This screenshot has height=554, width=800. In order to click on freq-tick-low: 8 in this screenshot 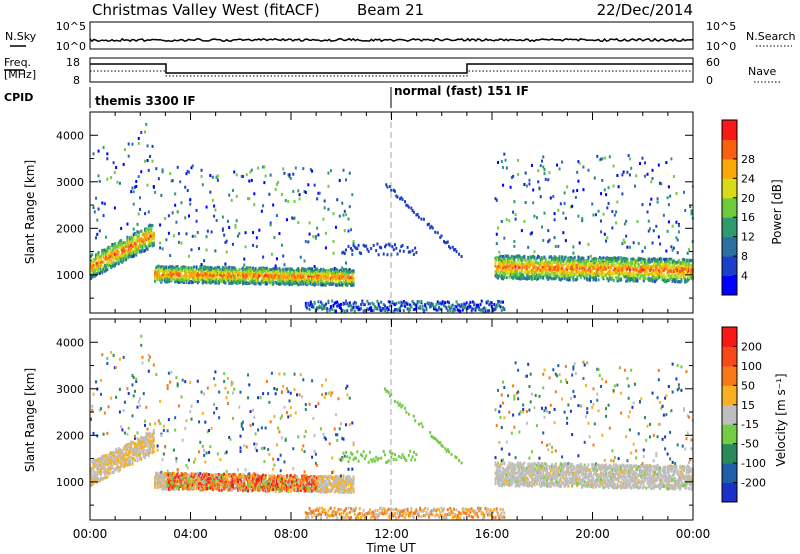, I will do `click(76, 80)`.